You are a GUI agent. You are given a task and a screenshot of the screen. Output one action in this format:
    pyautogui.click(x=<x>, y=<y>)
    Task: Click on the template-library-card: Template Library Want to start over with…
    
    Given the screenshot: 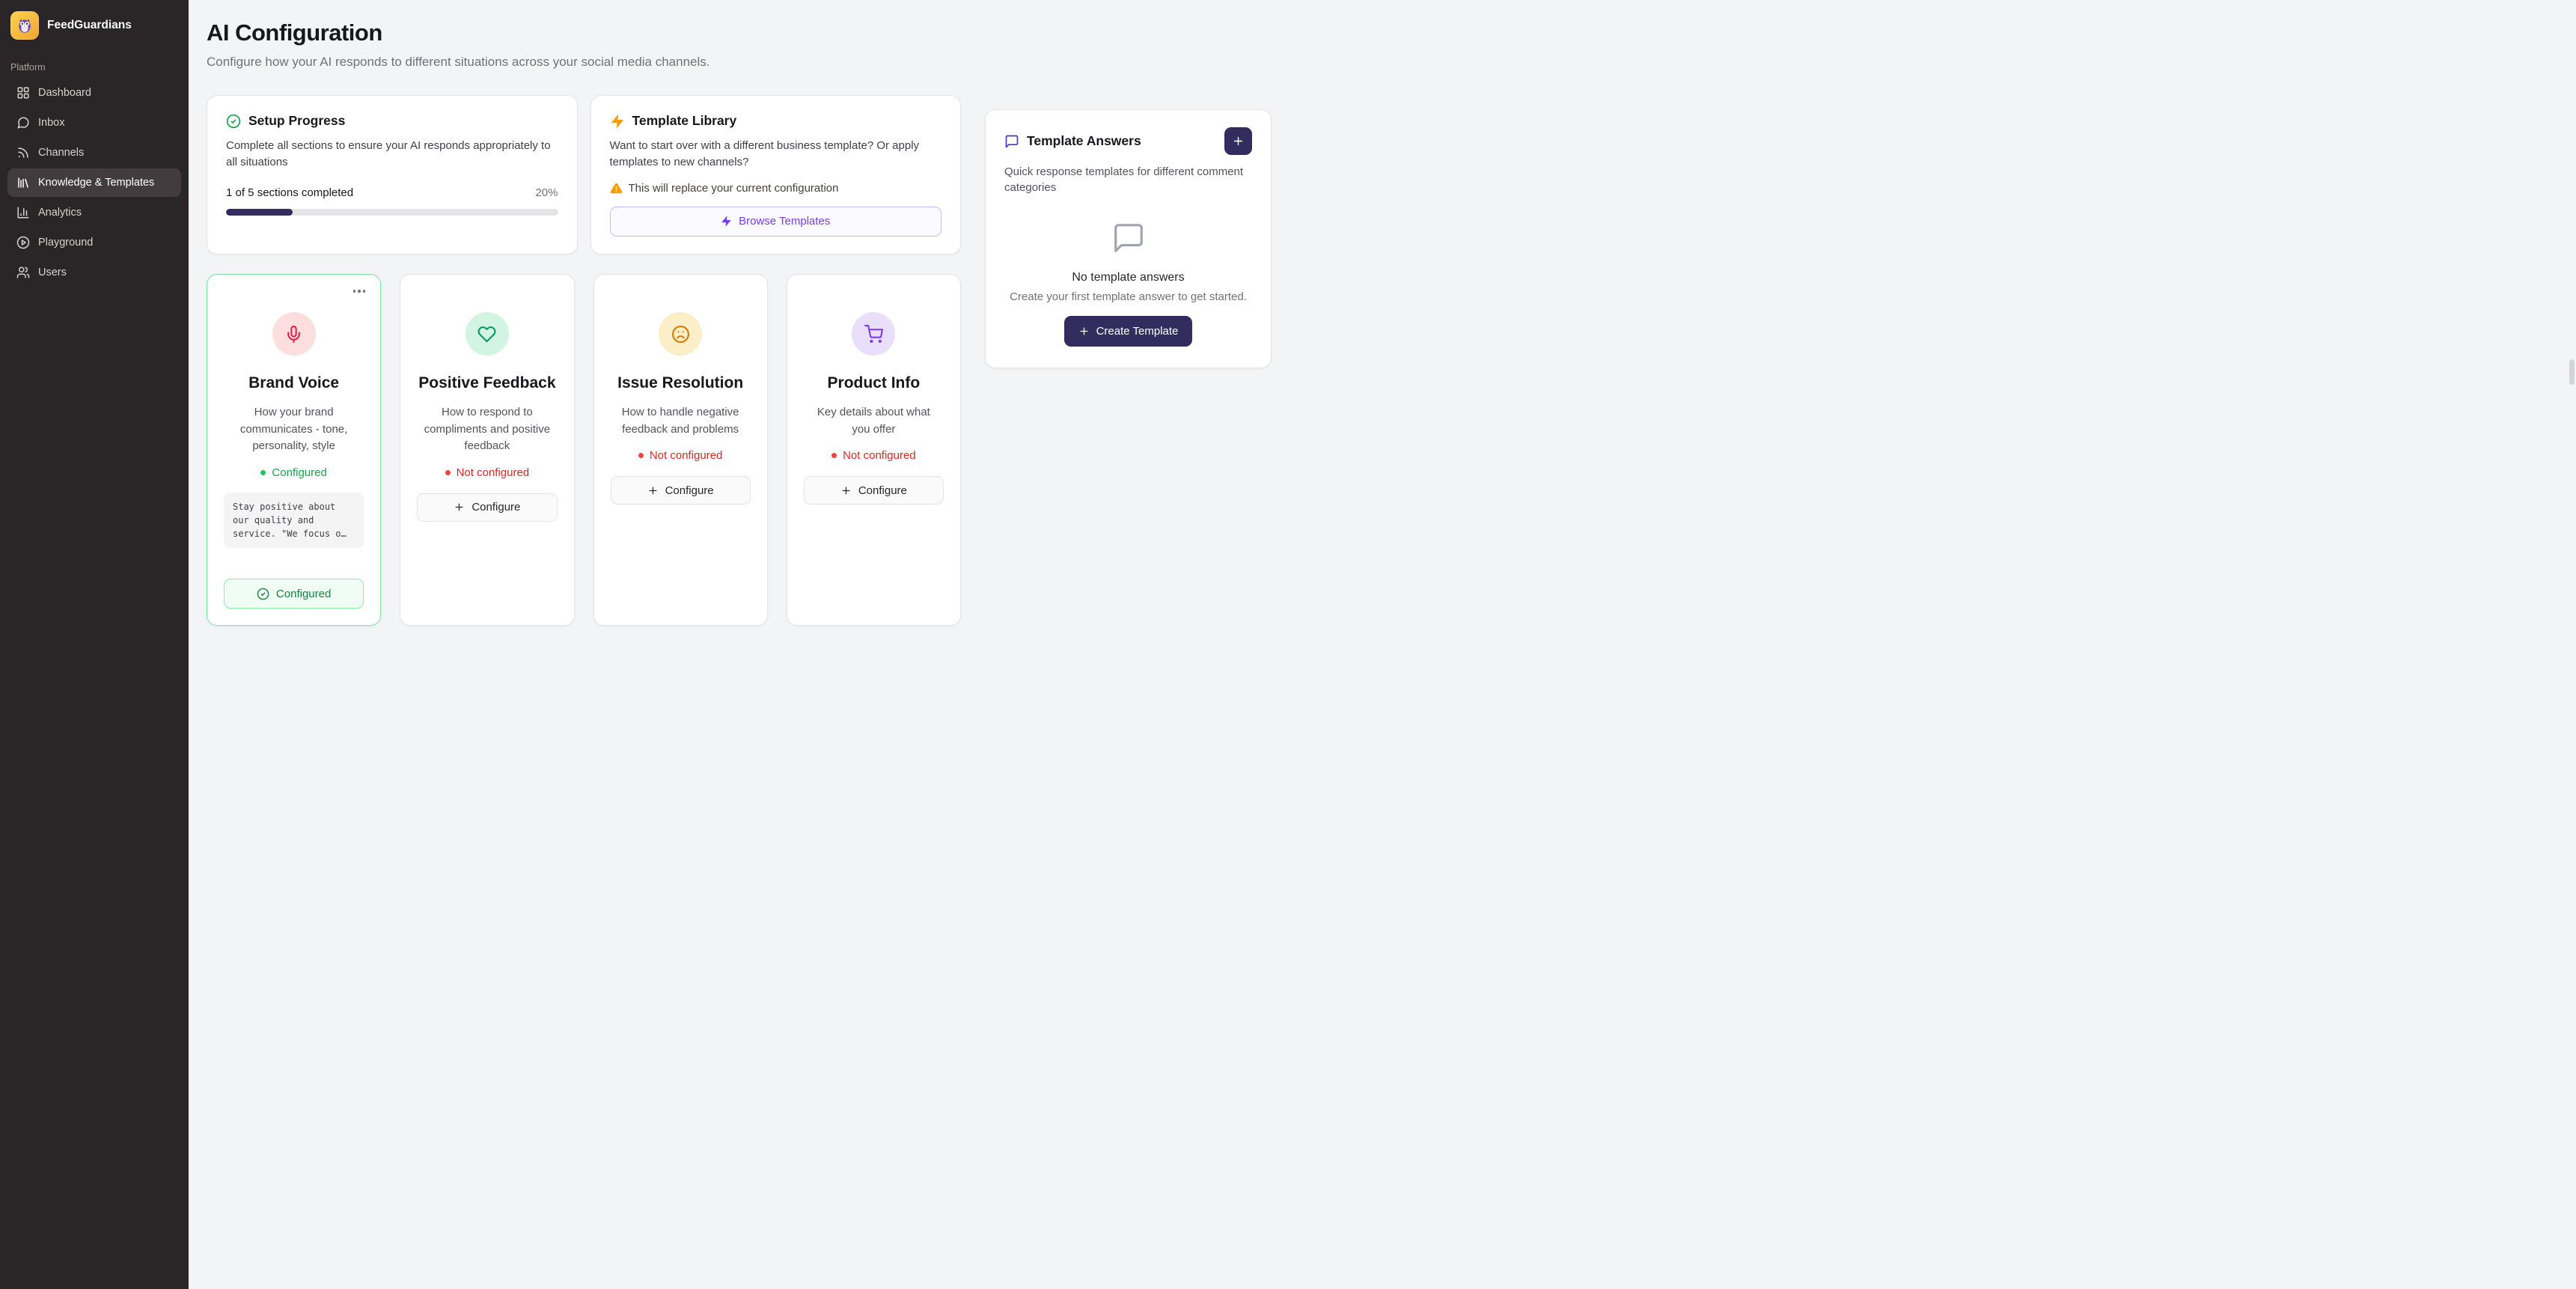 What is the action you would take?
    pyautogui.click(x=775, y=175)
    